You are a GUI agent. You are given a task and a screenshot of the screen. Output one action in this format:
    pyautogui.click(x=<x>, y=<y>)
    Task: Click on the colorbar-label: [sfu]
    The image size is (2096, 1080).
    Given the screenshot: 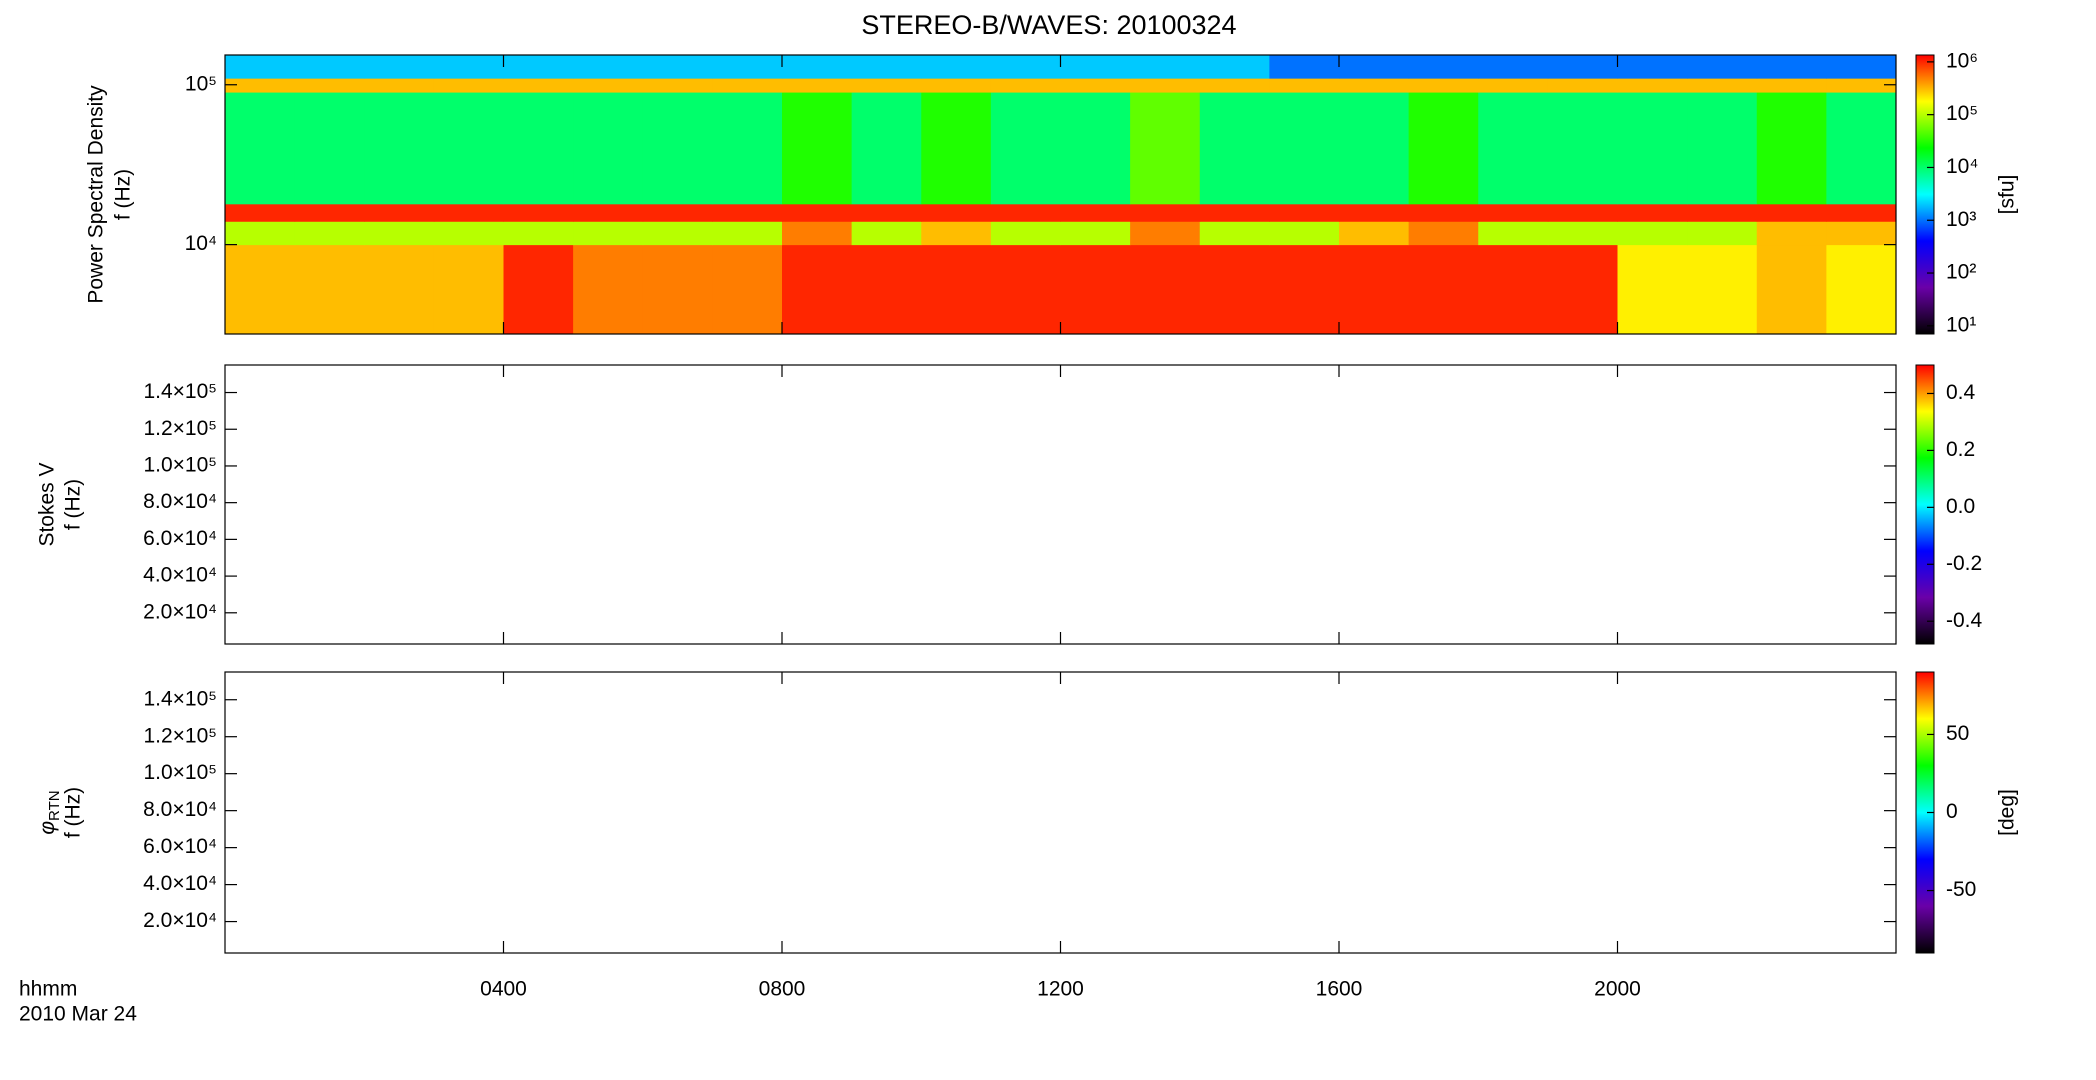 What is the action you would take?
    pyautogui.click(x=2007, y=195)
    